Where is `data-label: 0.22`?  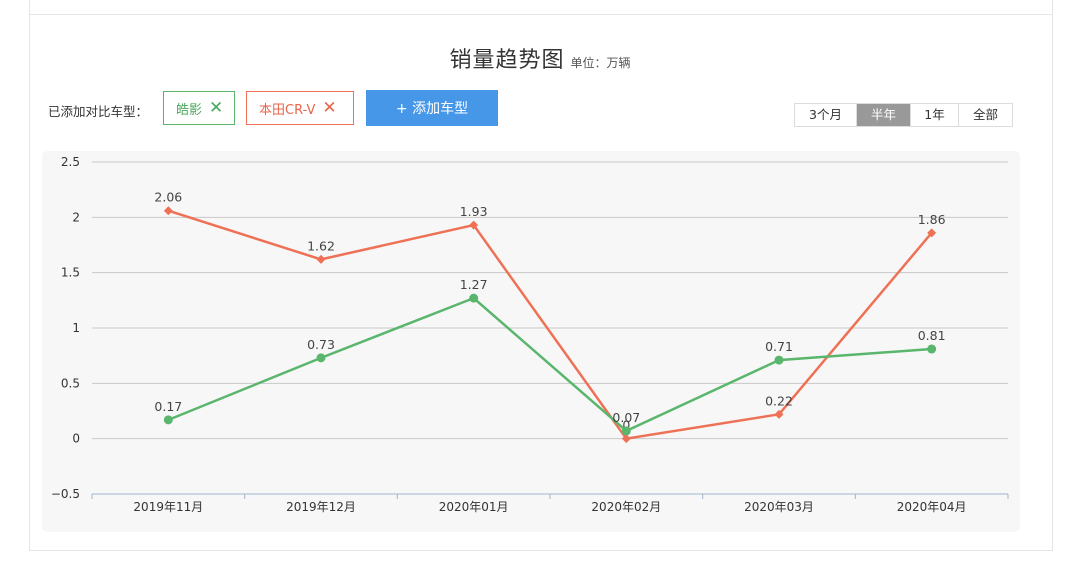 data-label: 0.22 is located at coordinates (779, 400).